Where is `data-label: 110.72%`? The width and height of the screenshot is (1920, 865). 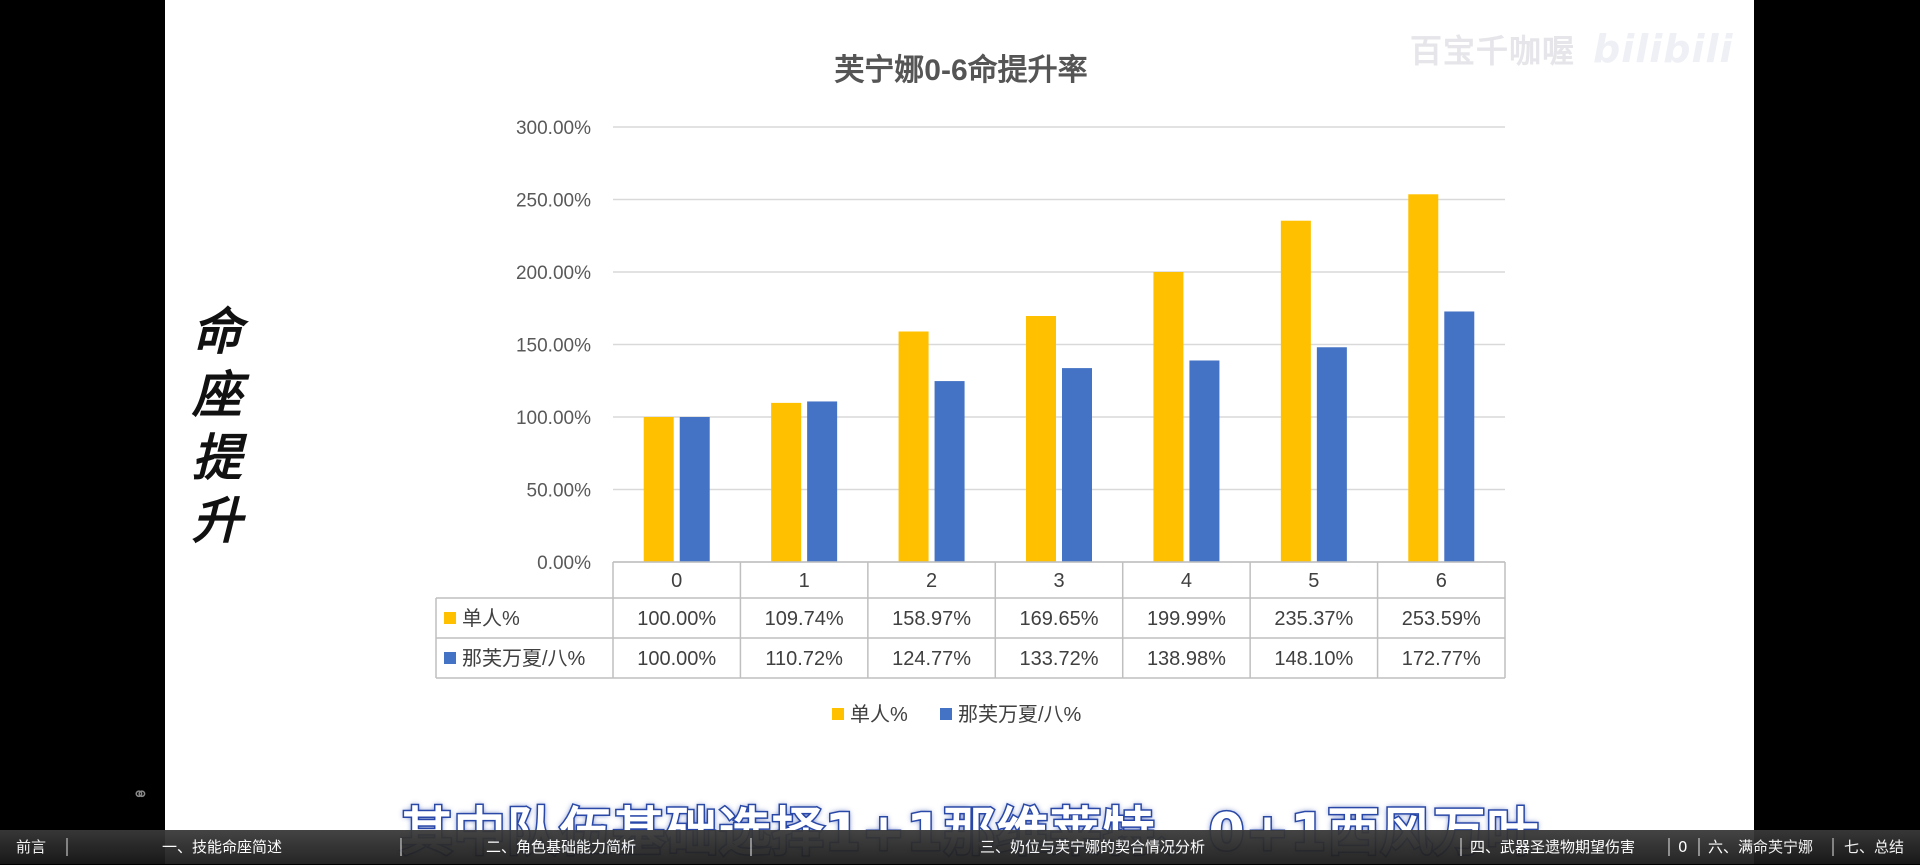 data-label: 110.72% is located at coordinates (804, 659).